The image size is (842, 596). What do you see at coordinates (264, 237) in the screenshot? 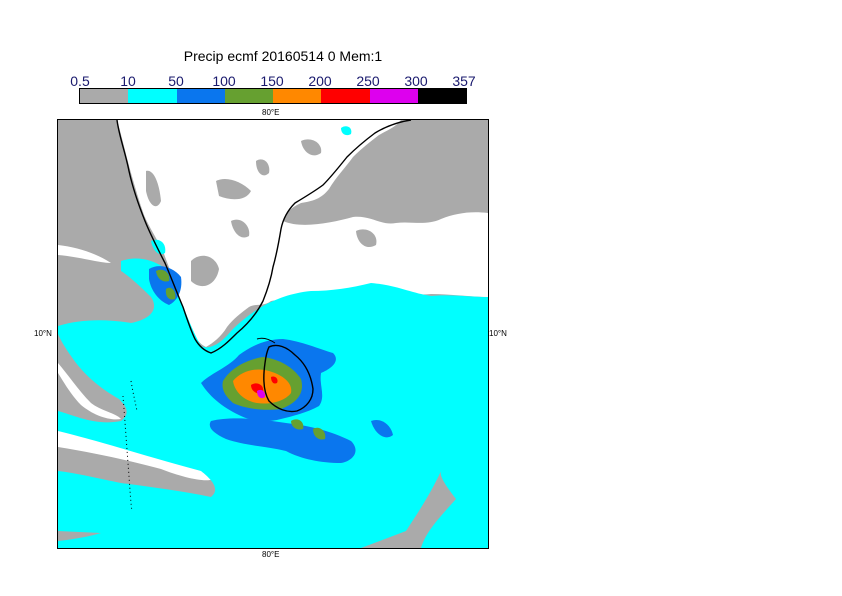
I see `coastline` at bounding box center [264, 237].